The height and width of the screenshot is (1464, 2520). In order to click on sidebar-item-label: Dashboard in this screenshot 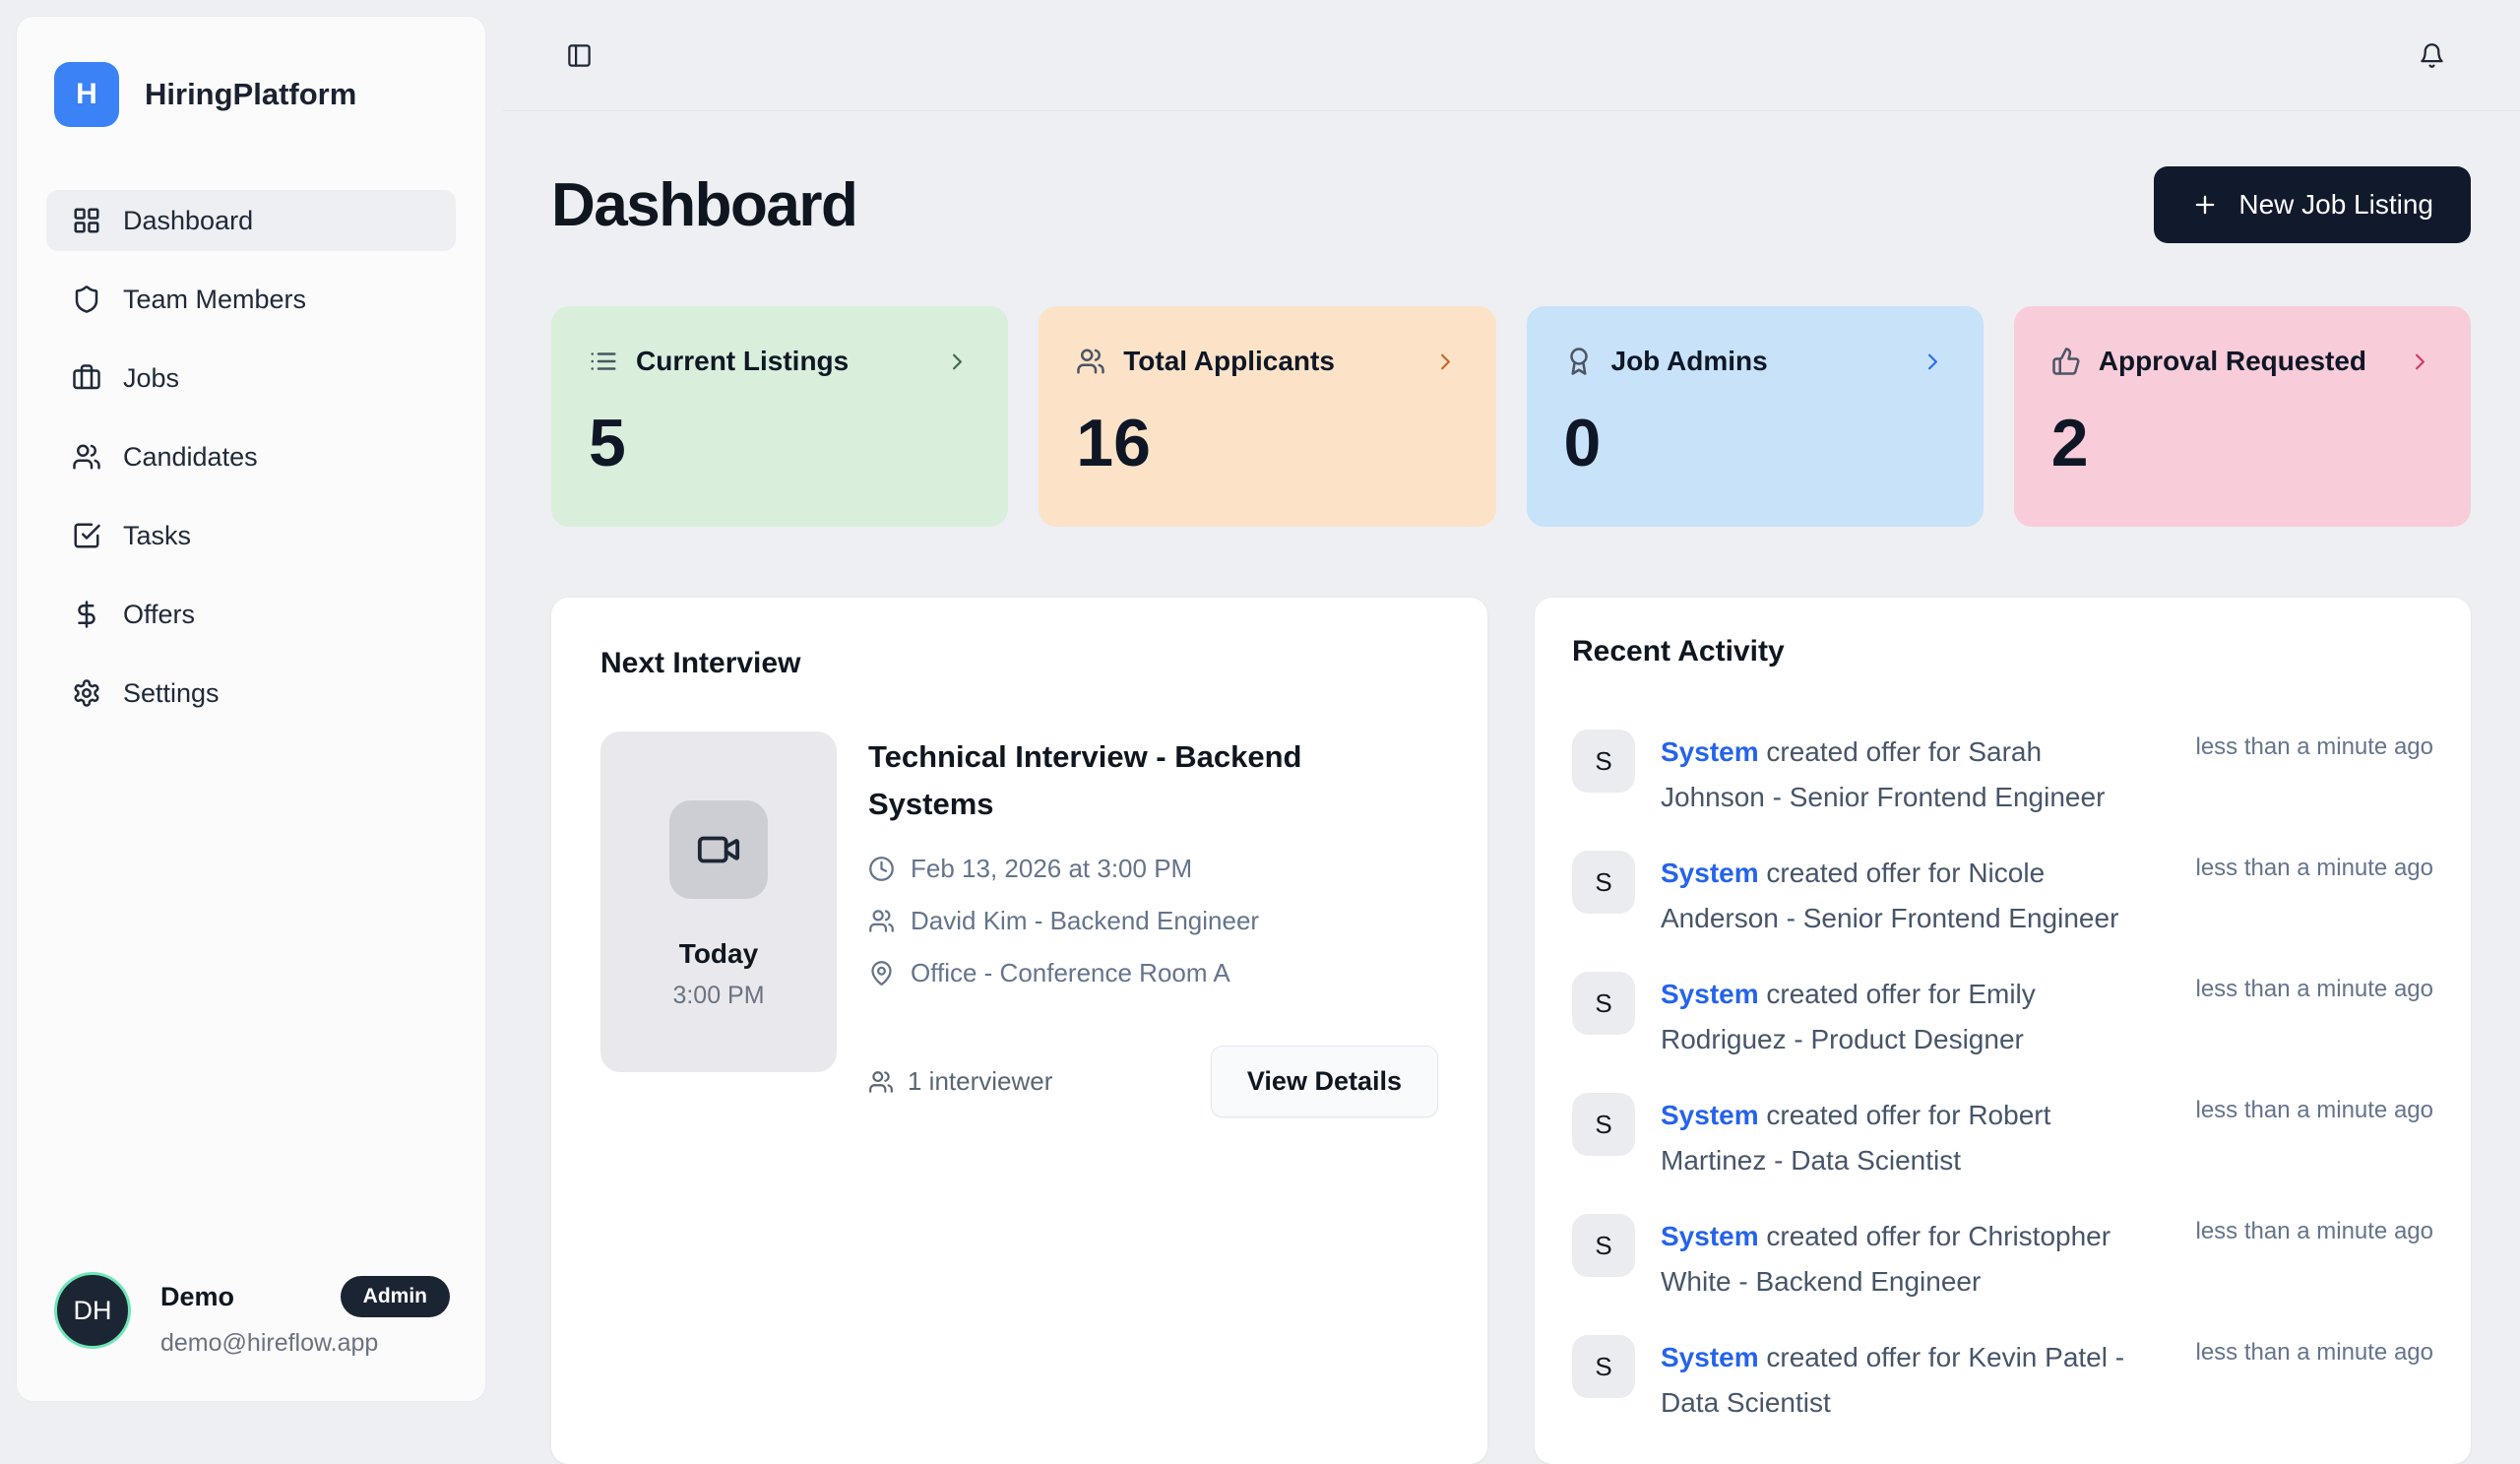, I will do `click(188, 221)`.